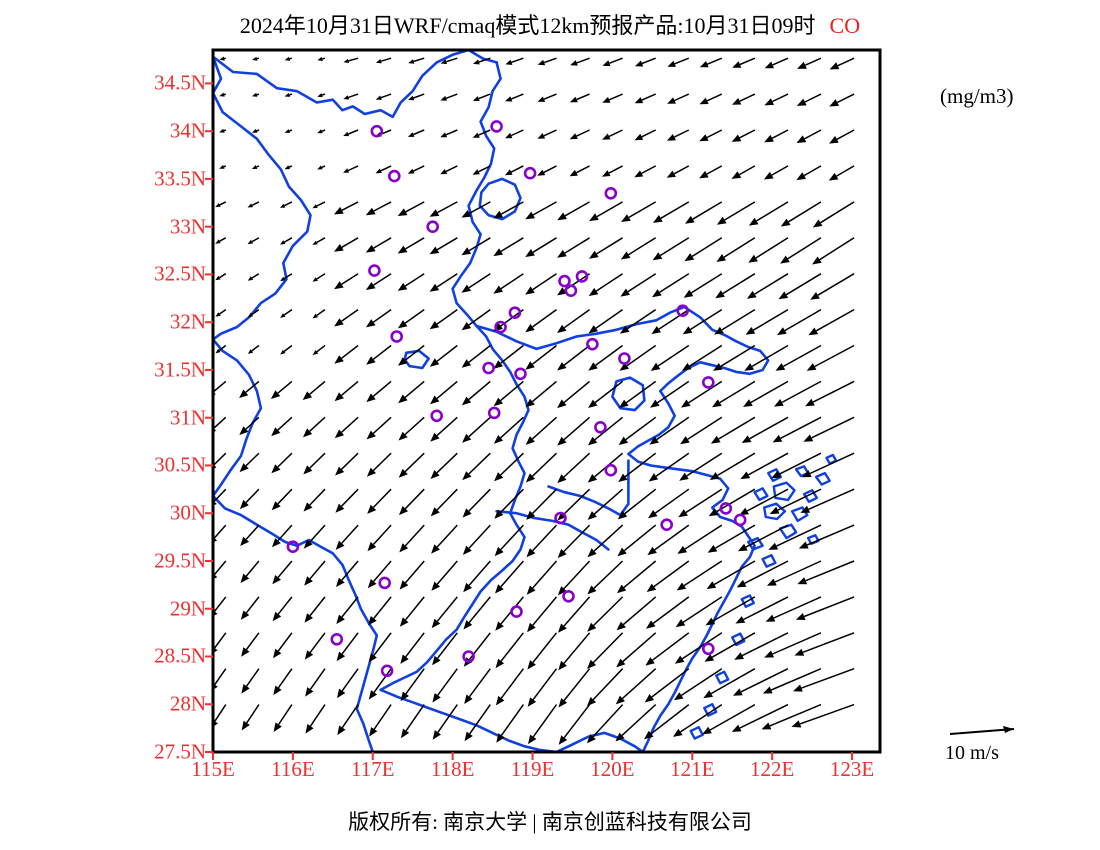  I want to click on y-axis-tick-label: 29.5N, so click(180, 560).